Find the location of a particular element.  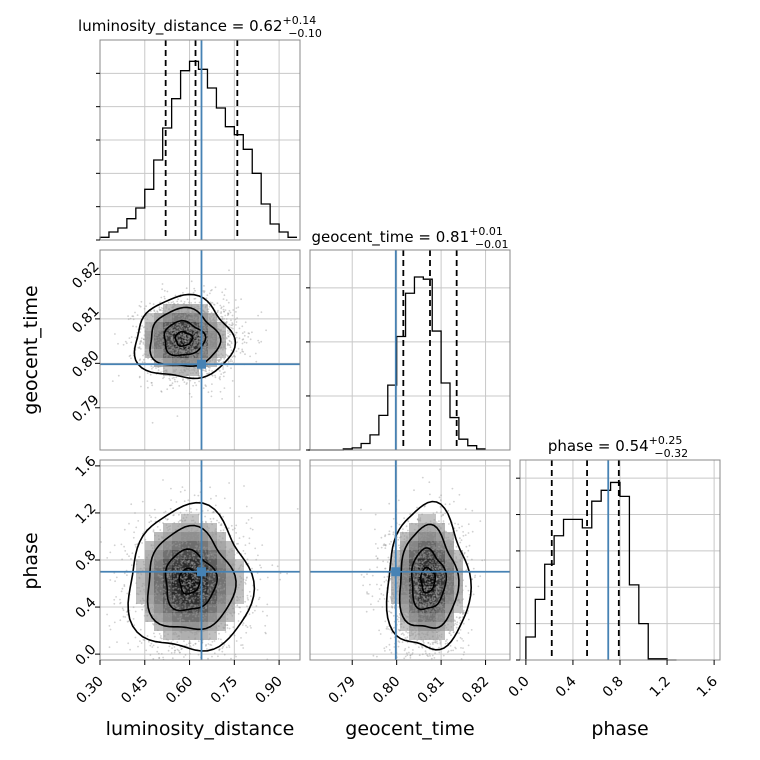

title-geocent-time: geocent_time = 0.81+0.01 −0.01 is located at coordinates (409, 238).